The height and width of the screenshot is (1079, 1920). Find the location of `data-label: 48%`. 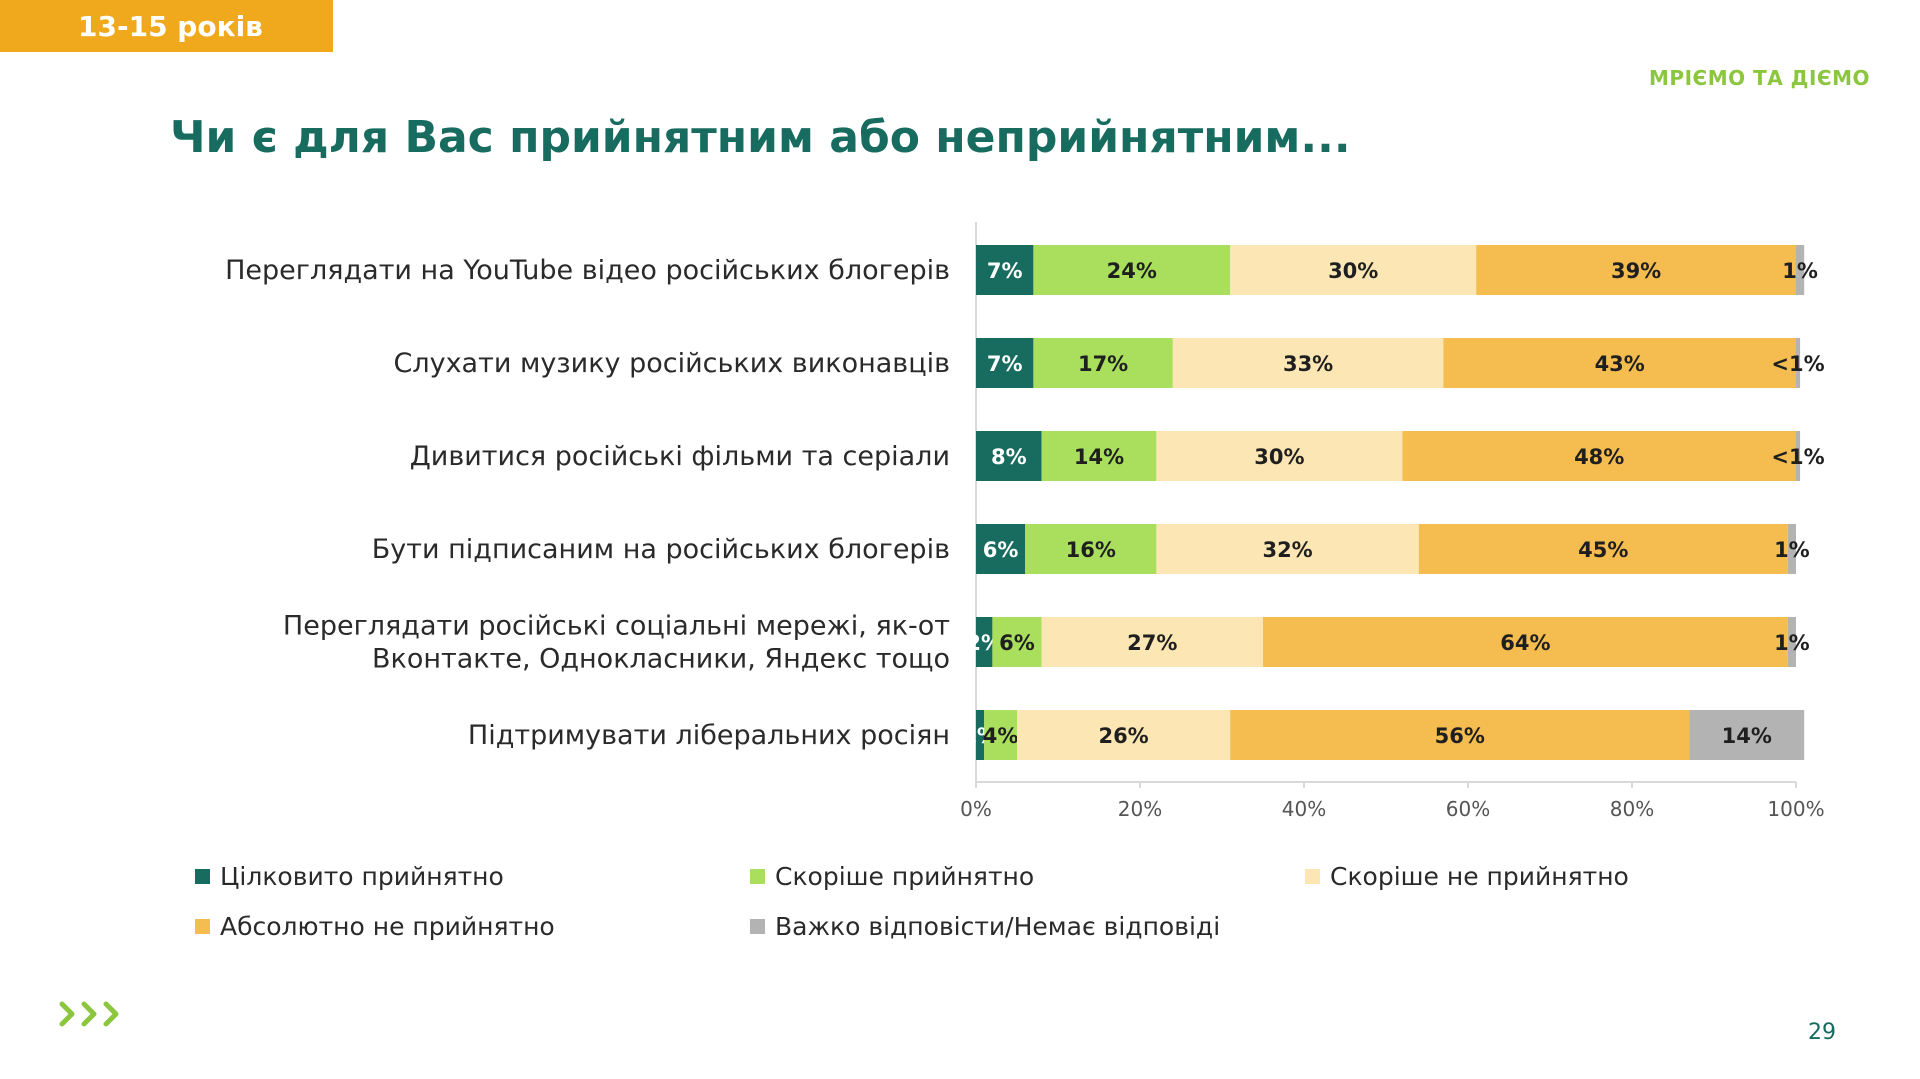

data-label: 48% is located at coordinates (1599, 457).